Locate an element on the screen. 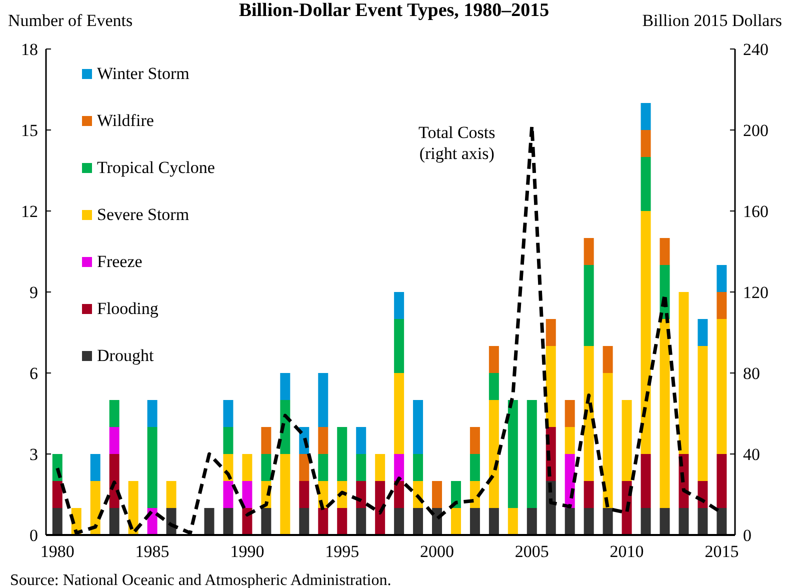 The width and height of the screenshot is (788, 588). legend-label: Wildfire is located at coordinates (125, 120).